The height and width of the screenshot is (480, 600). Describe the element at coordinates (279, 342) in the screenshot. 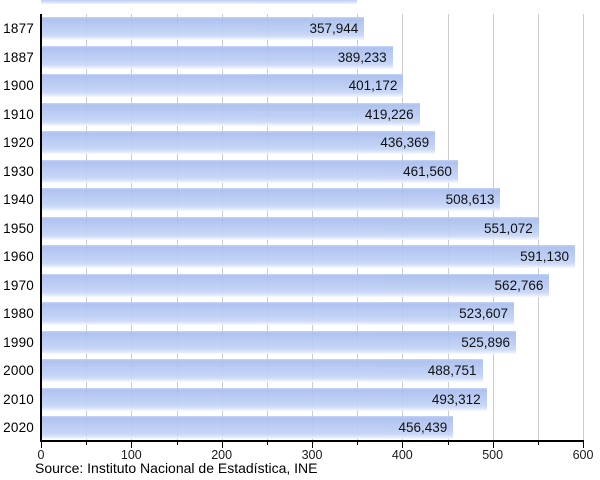

I see `population-bar: 525,896` at that location.